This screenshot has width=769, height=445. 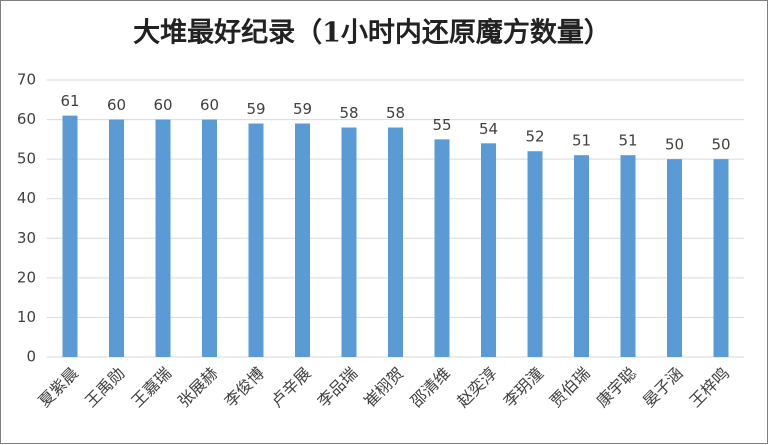 I want to click on value-label: 55, so click(x=441, y=125).